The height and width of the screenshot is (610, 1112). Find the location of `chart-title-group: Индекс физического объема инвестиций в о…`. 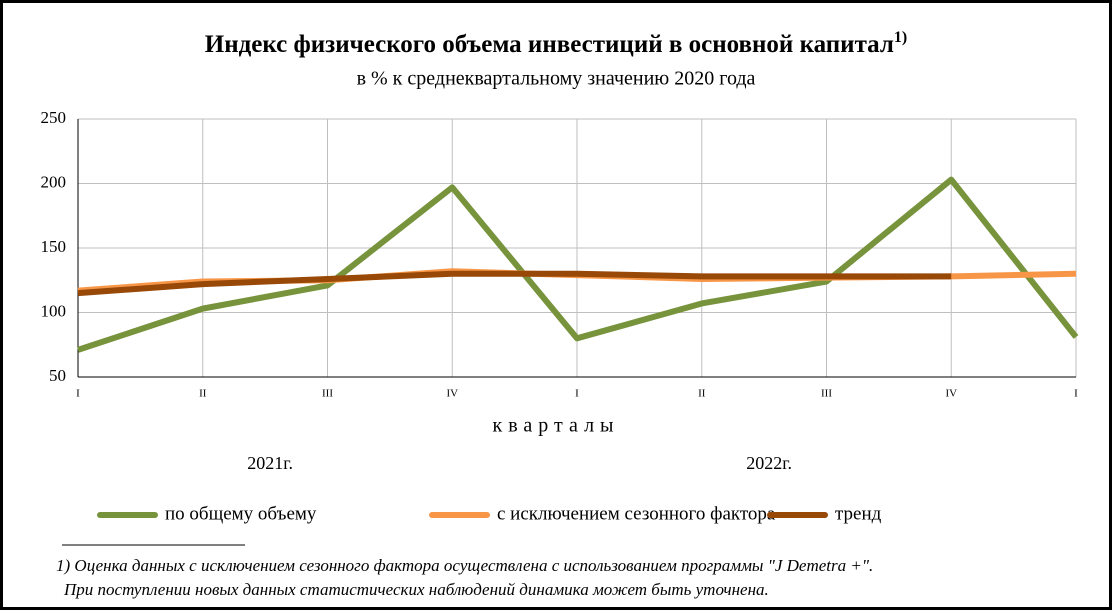

chart-title-group: Индекс физического объема инвестиций в о… is located at coordinates (556, 43).